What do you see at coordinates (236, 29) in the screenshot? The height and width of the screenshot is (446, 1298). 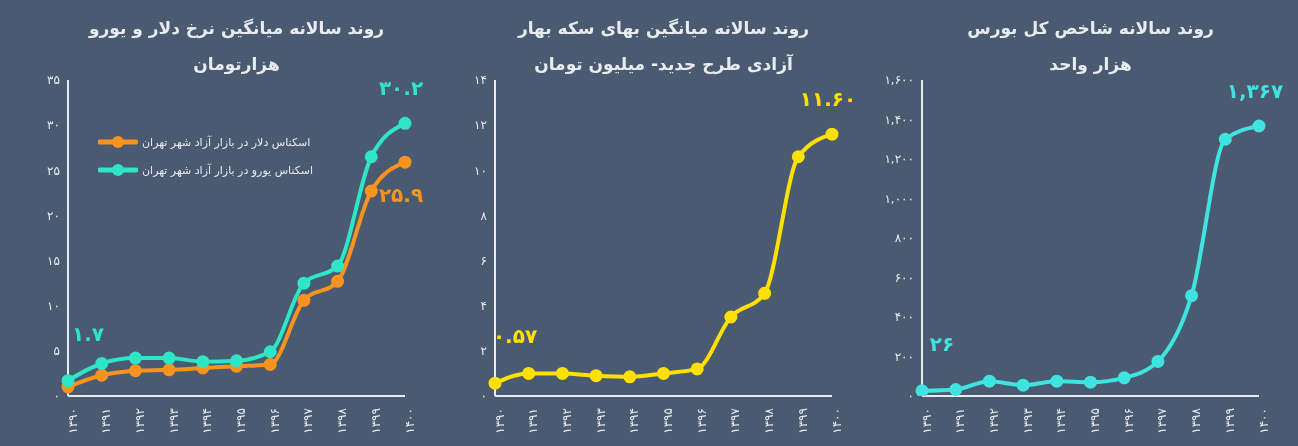 I see `chart-title: روند سالانه میانگین نرخ دلار و یورو` at bounding box center [236, 29].